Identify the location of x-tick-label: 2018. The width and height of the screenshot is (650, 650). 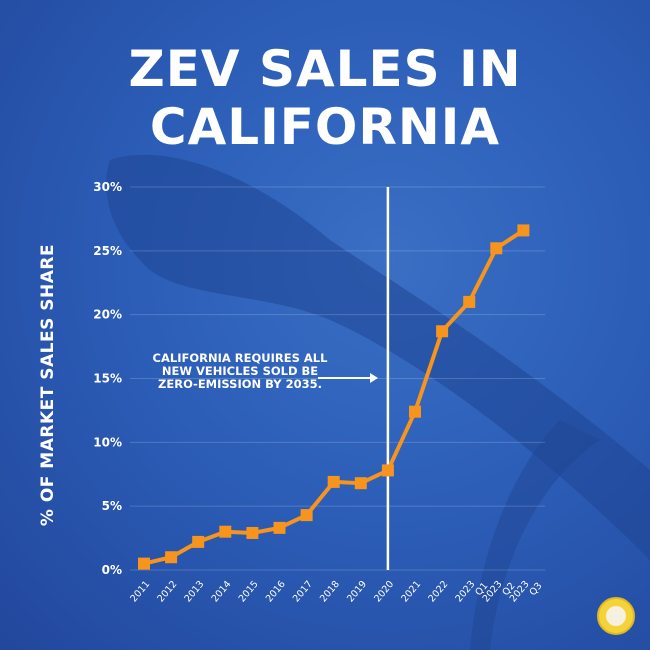
(330, 592).